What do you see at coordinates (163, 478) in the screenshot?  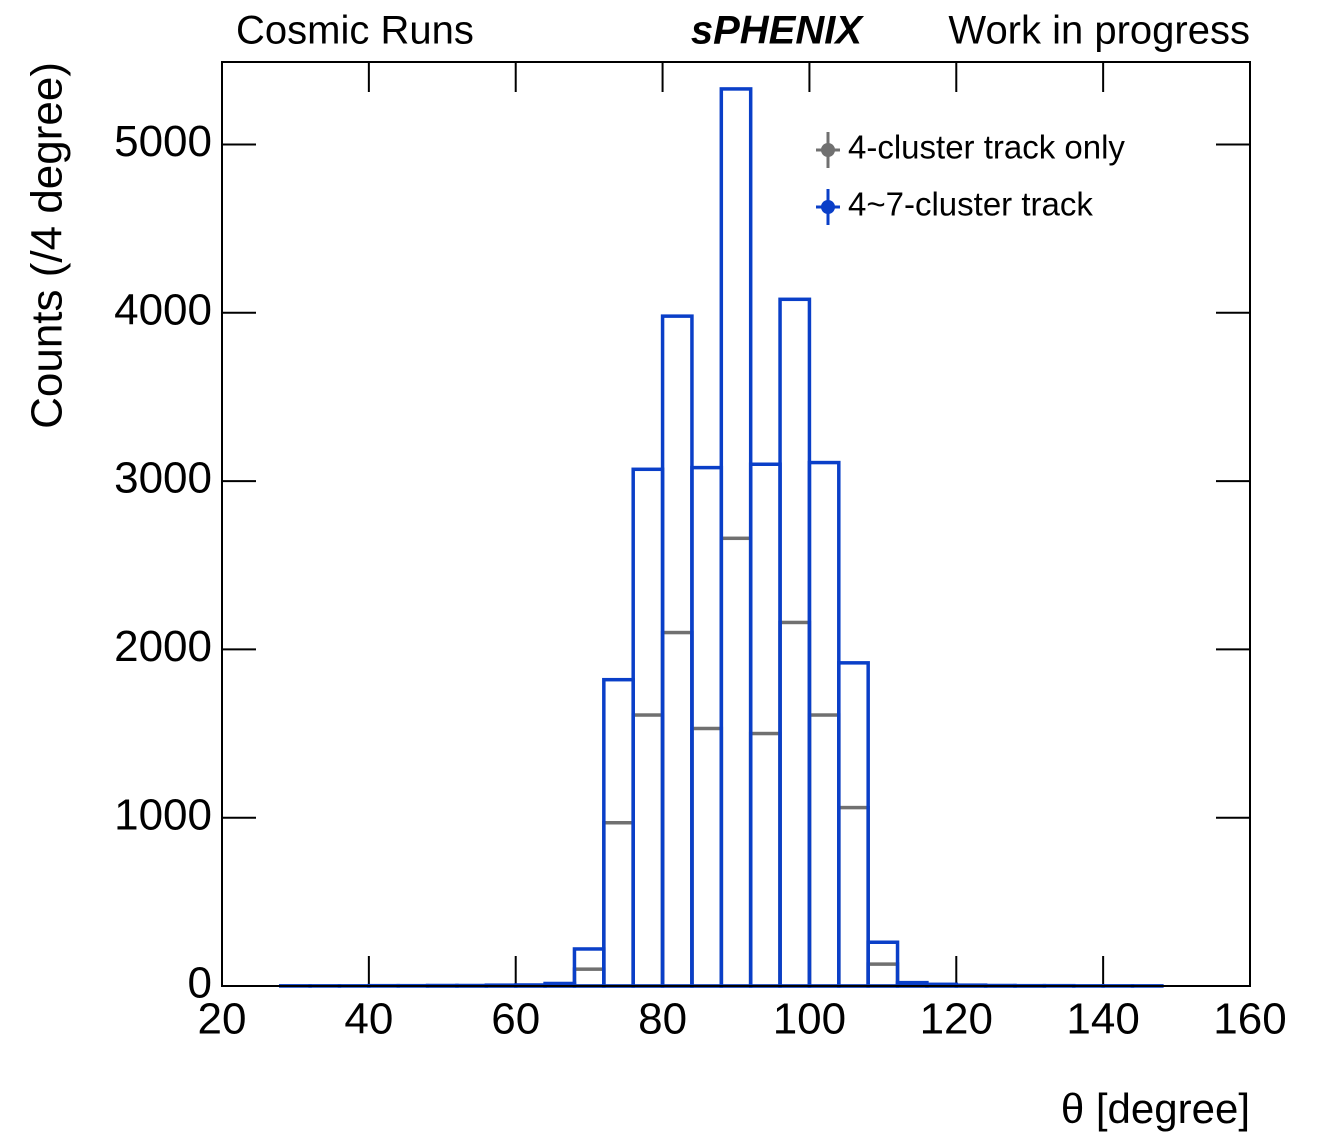 I see `y-tick-label: 3000` at bounding box center [163, 478].